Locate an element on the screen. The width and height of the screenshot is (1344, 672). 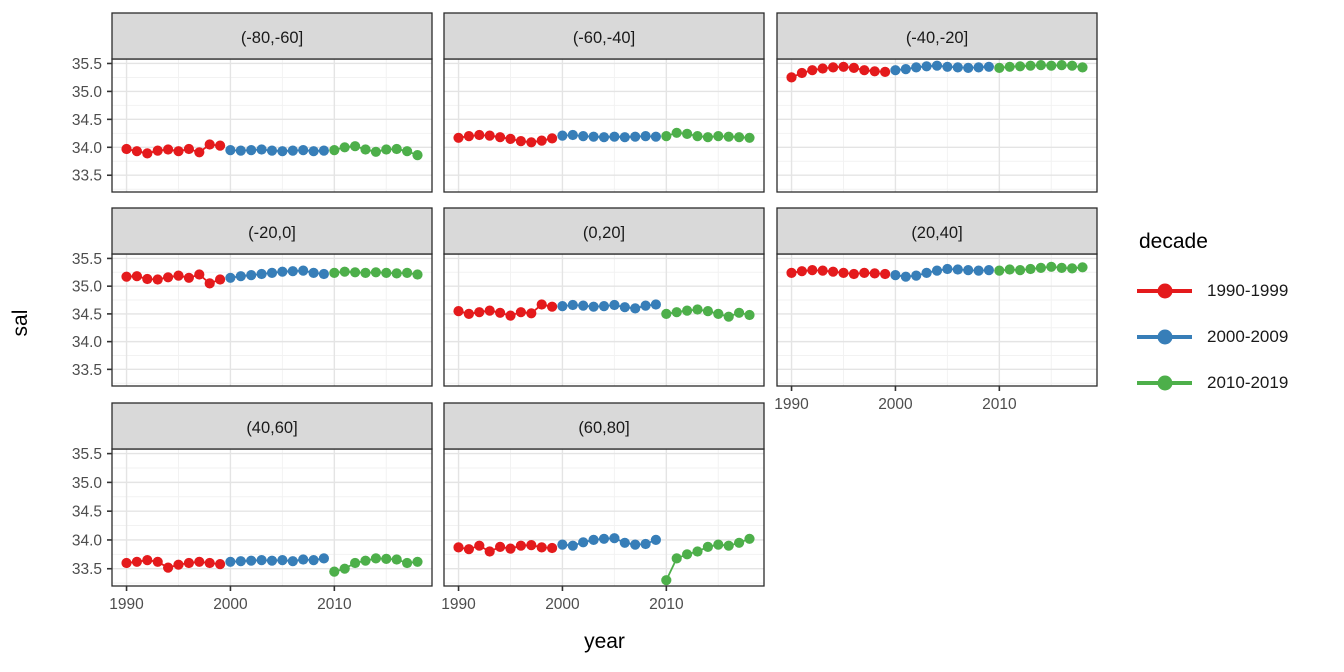
x-tick-label: 1990 is located at coordinates (791, 404).